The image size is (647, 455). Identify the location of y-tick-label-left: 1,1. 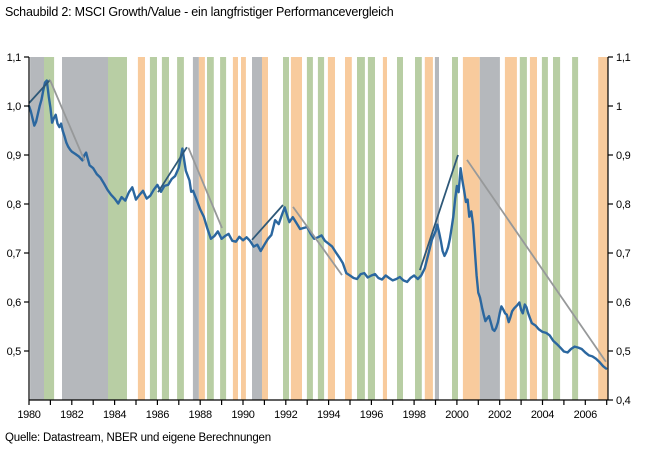
(14, 58).